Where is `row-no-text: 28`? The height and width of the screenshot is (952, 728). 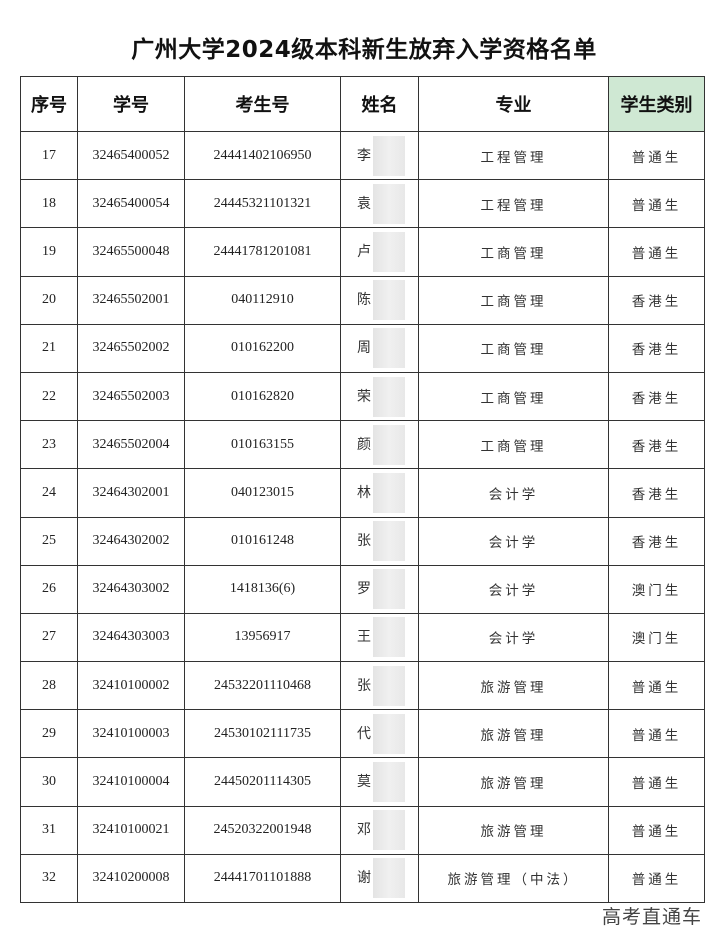 row-no-text: 28 is located at coordinates (49, 685).